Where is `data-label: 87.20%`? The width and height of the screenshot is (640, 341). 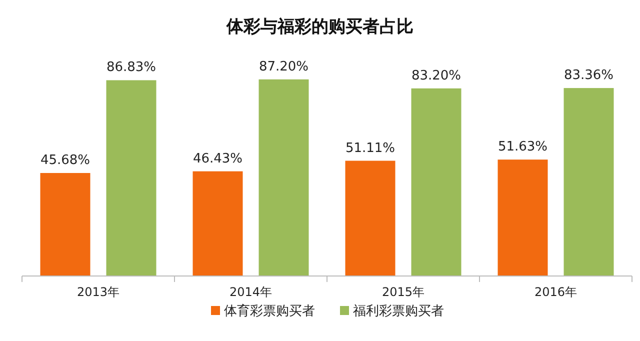
data-label: 87.20% is located at coordinates (283, 66).